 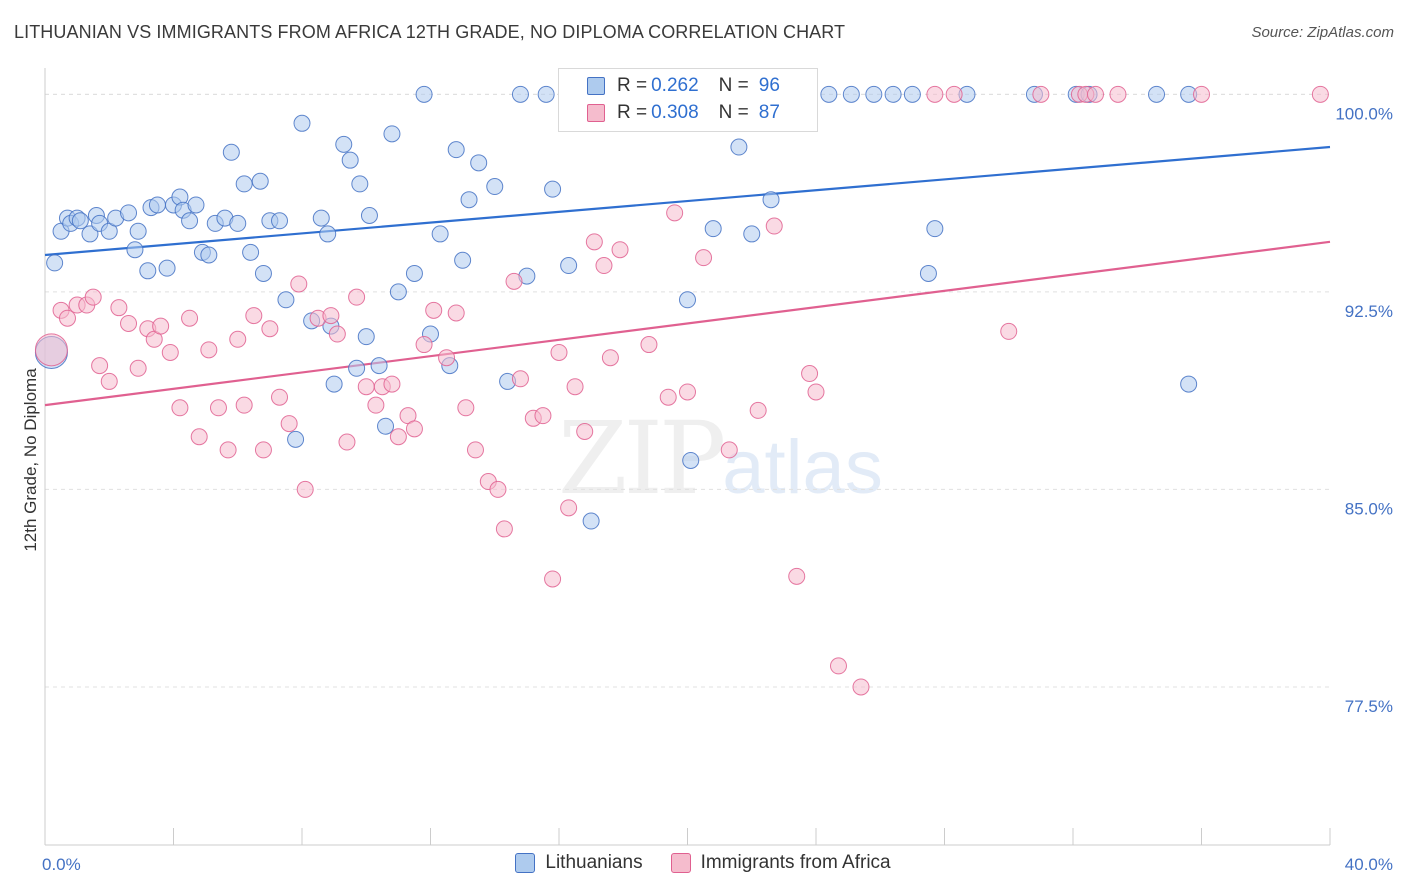 I want to click on legend-n-value: 87, so click(x=769, y=112).